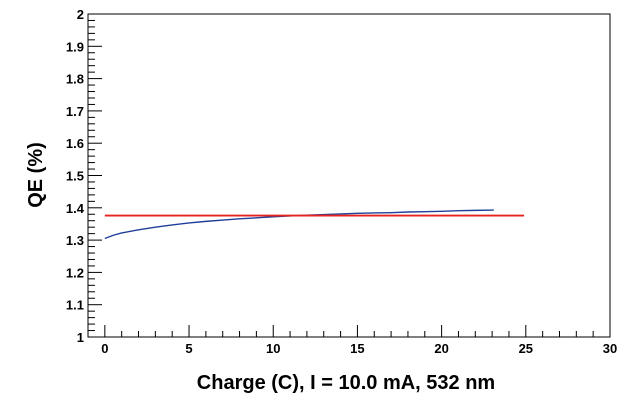 The width and height of the screenshot is (623, 399). I want to click on x-tick-label: 25, so click(526, 348).